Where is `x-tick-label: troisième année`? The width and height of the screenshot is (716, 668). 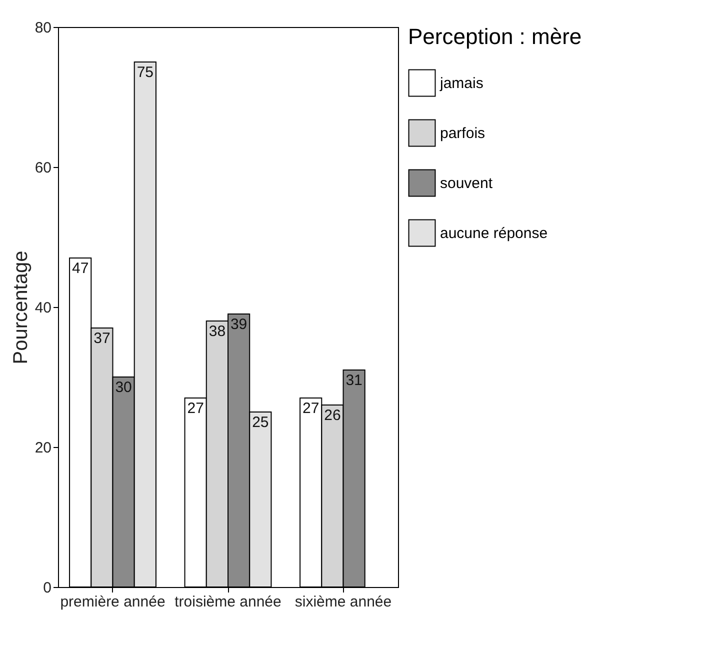
x-tick-label: troisième année is located at coordinates (228, 602).